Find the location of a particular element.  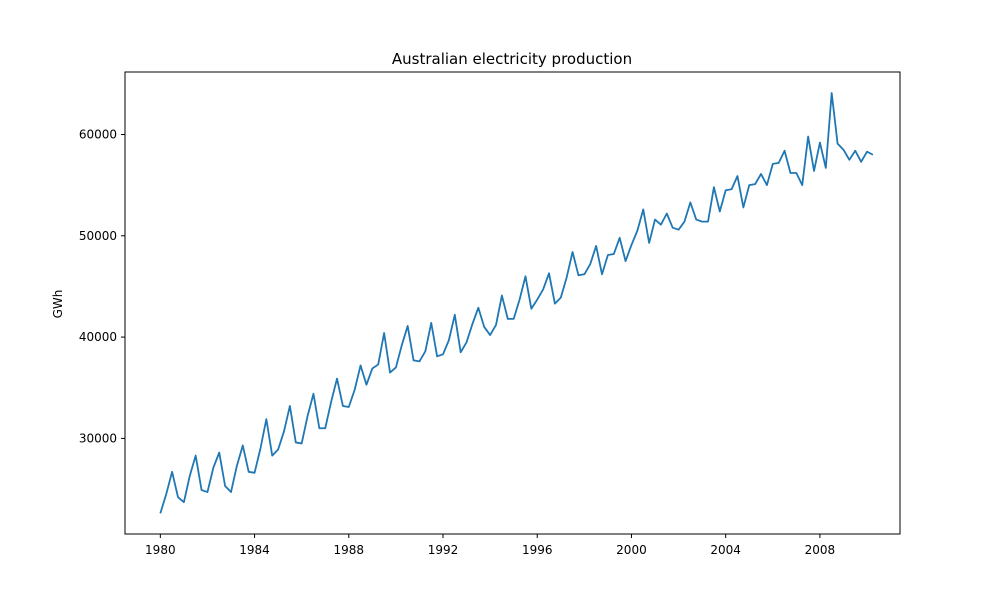

x-tick-label: 1980 is located at coordinates (160, 550).